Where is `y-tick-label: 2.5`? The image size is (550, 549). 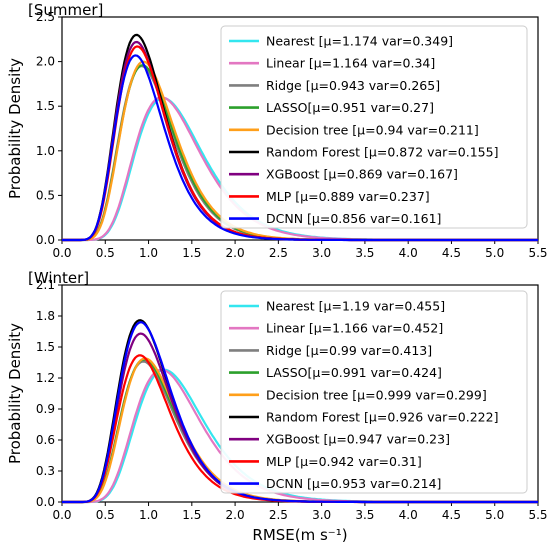
y-tick-label: 2.5 is located at coordinates (45, 17).